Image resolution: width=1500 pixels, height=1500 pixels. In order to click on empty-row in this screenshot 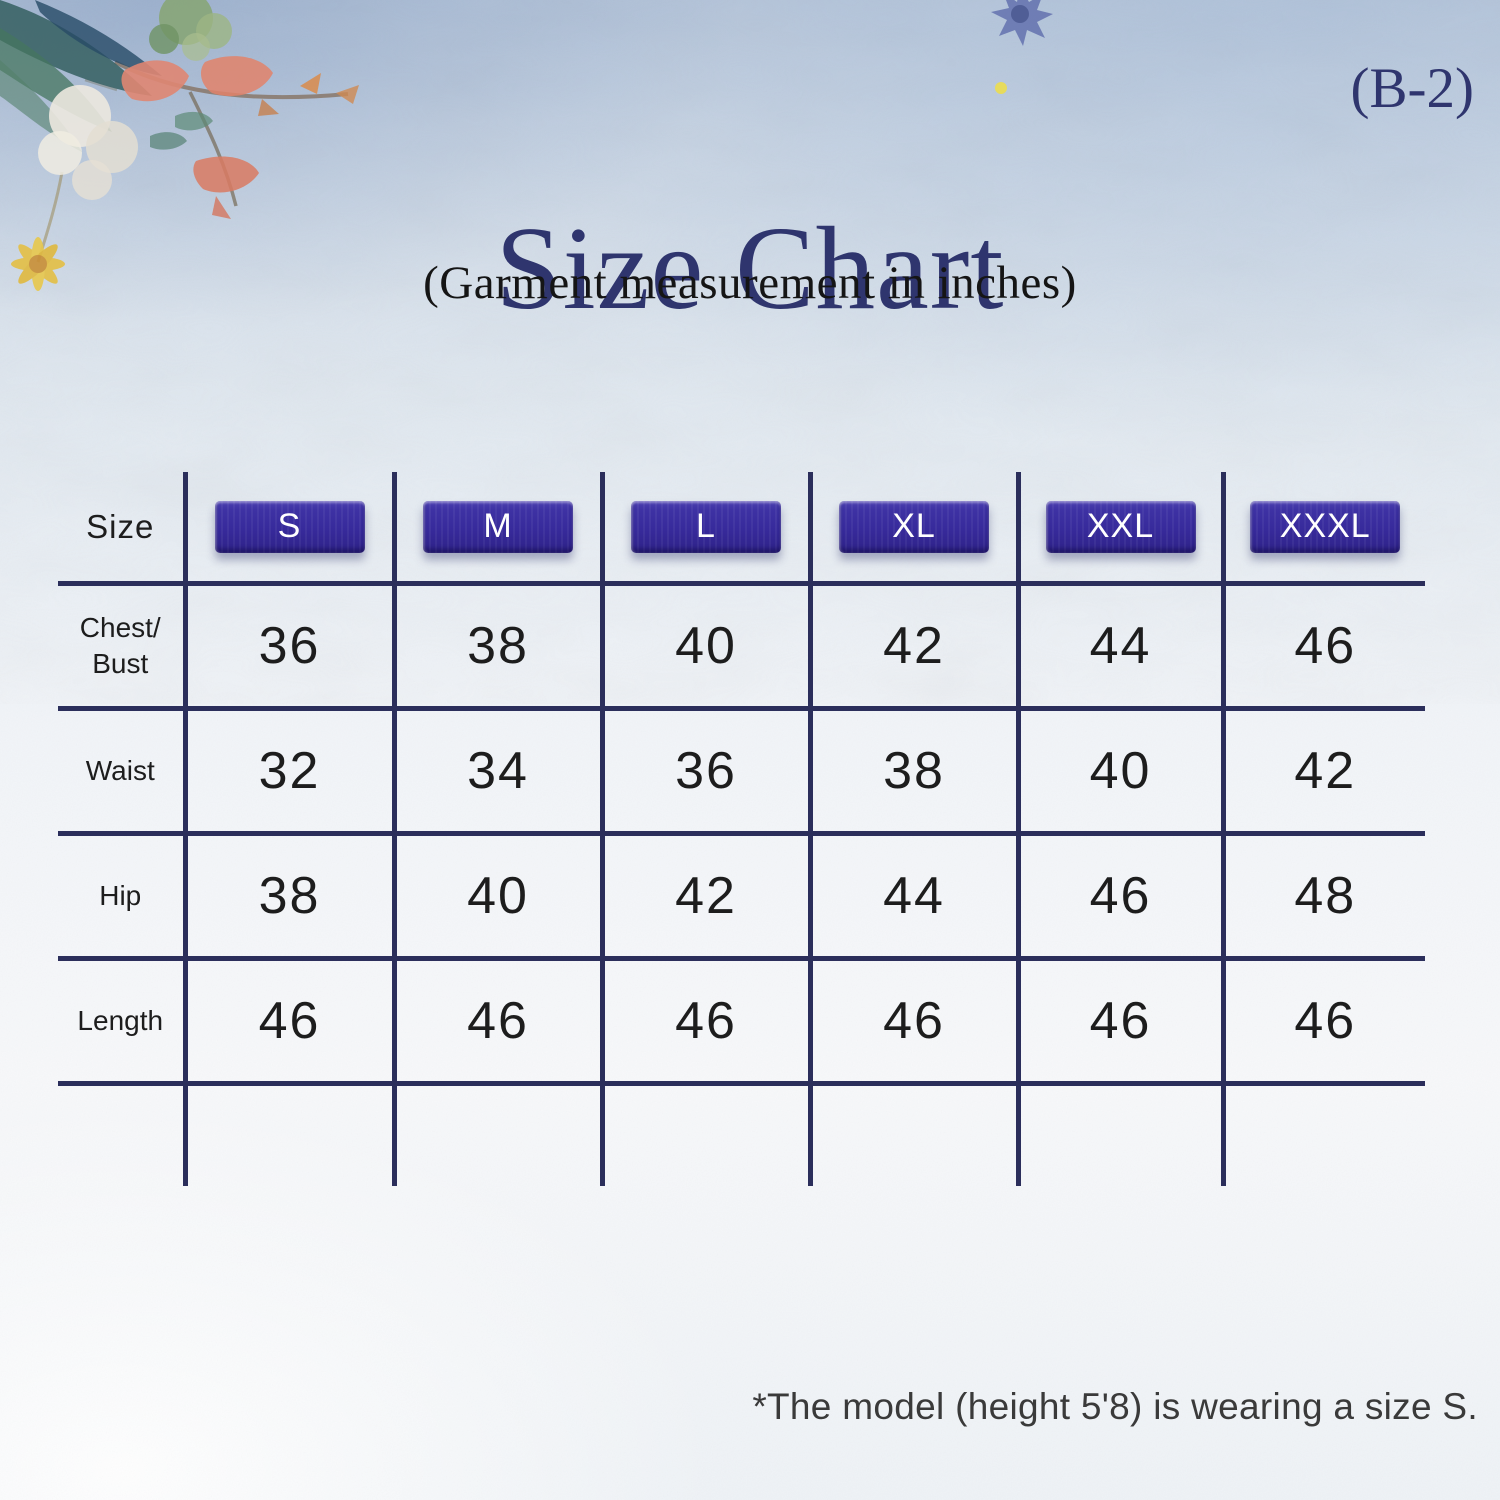, I will do `click(741, 1133)`.